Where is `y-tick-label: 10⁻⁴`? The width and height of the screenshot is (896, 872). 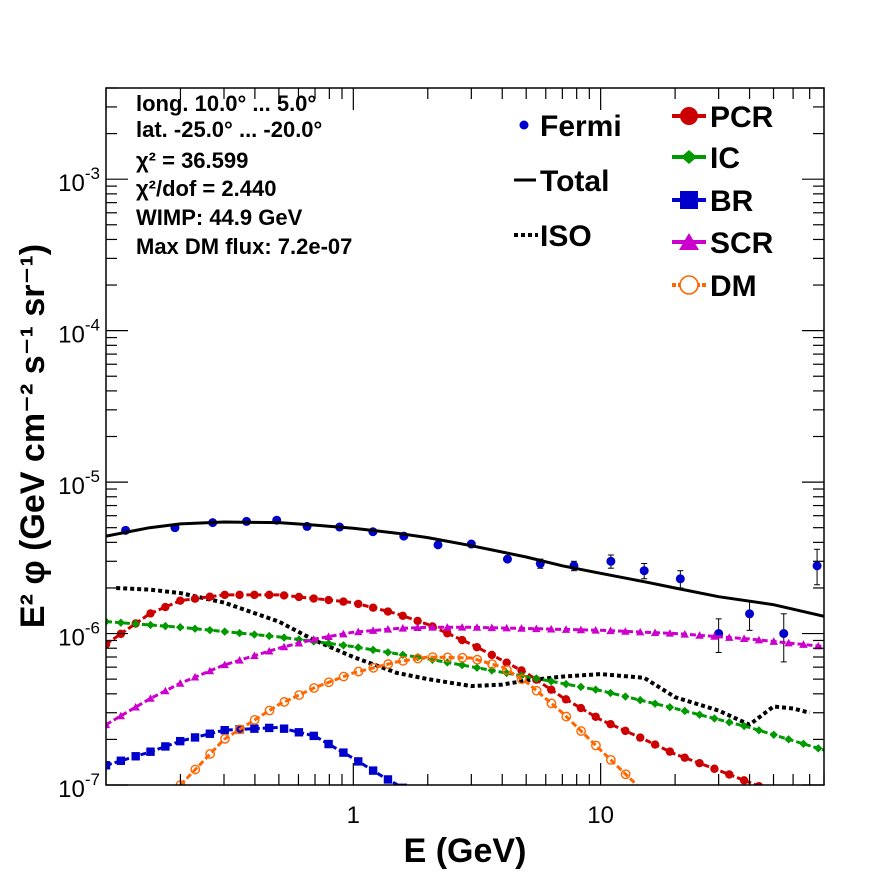
y-tick-label: 10⁻⁴ is located at coordinates (79, 332).